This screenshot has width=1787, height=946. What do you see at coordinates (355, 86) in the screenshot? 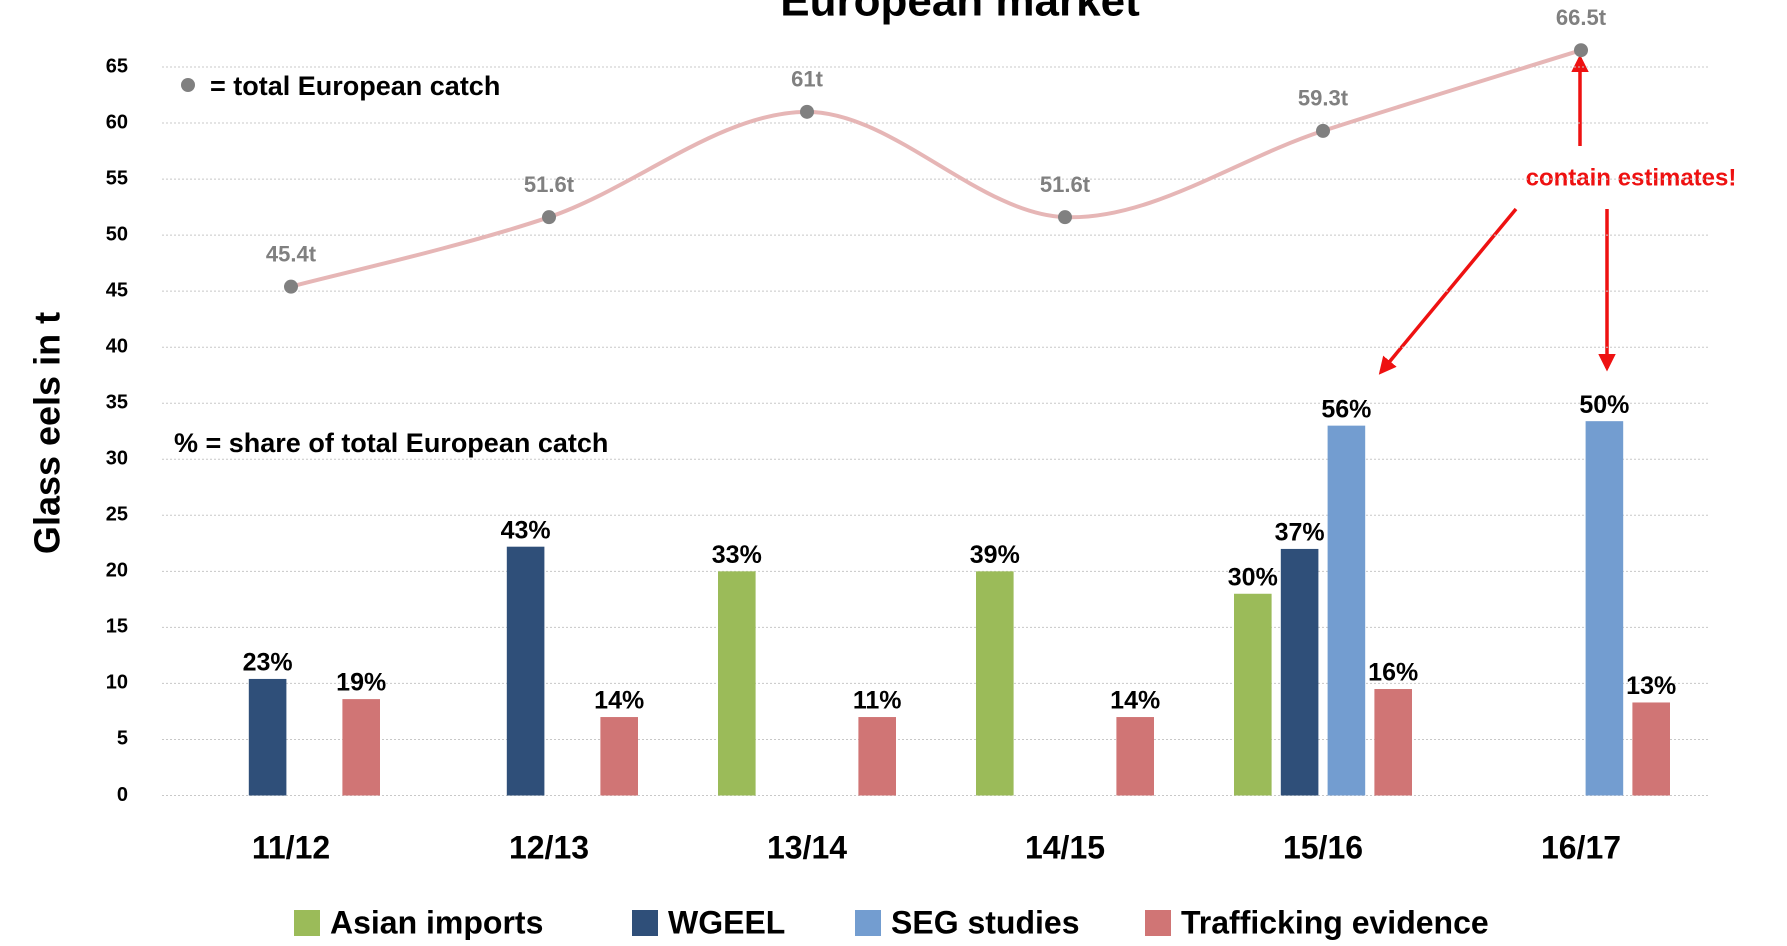
I see `annotation: = total European catch` at bounding box center [355, 86].